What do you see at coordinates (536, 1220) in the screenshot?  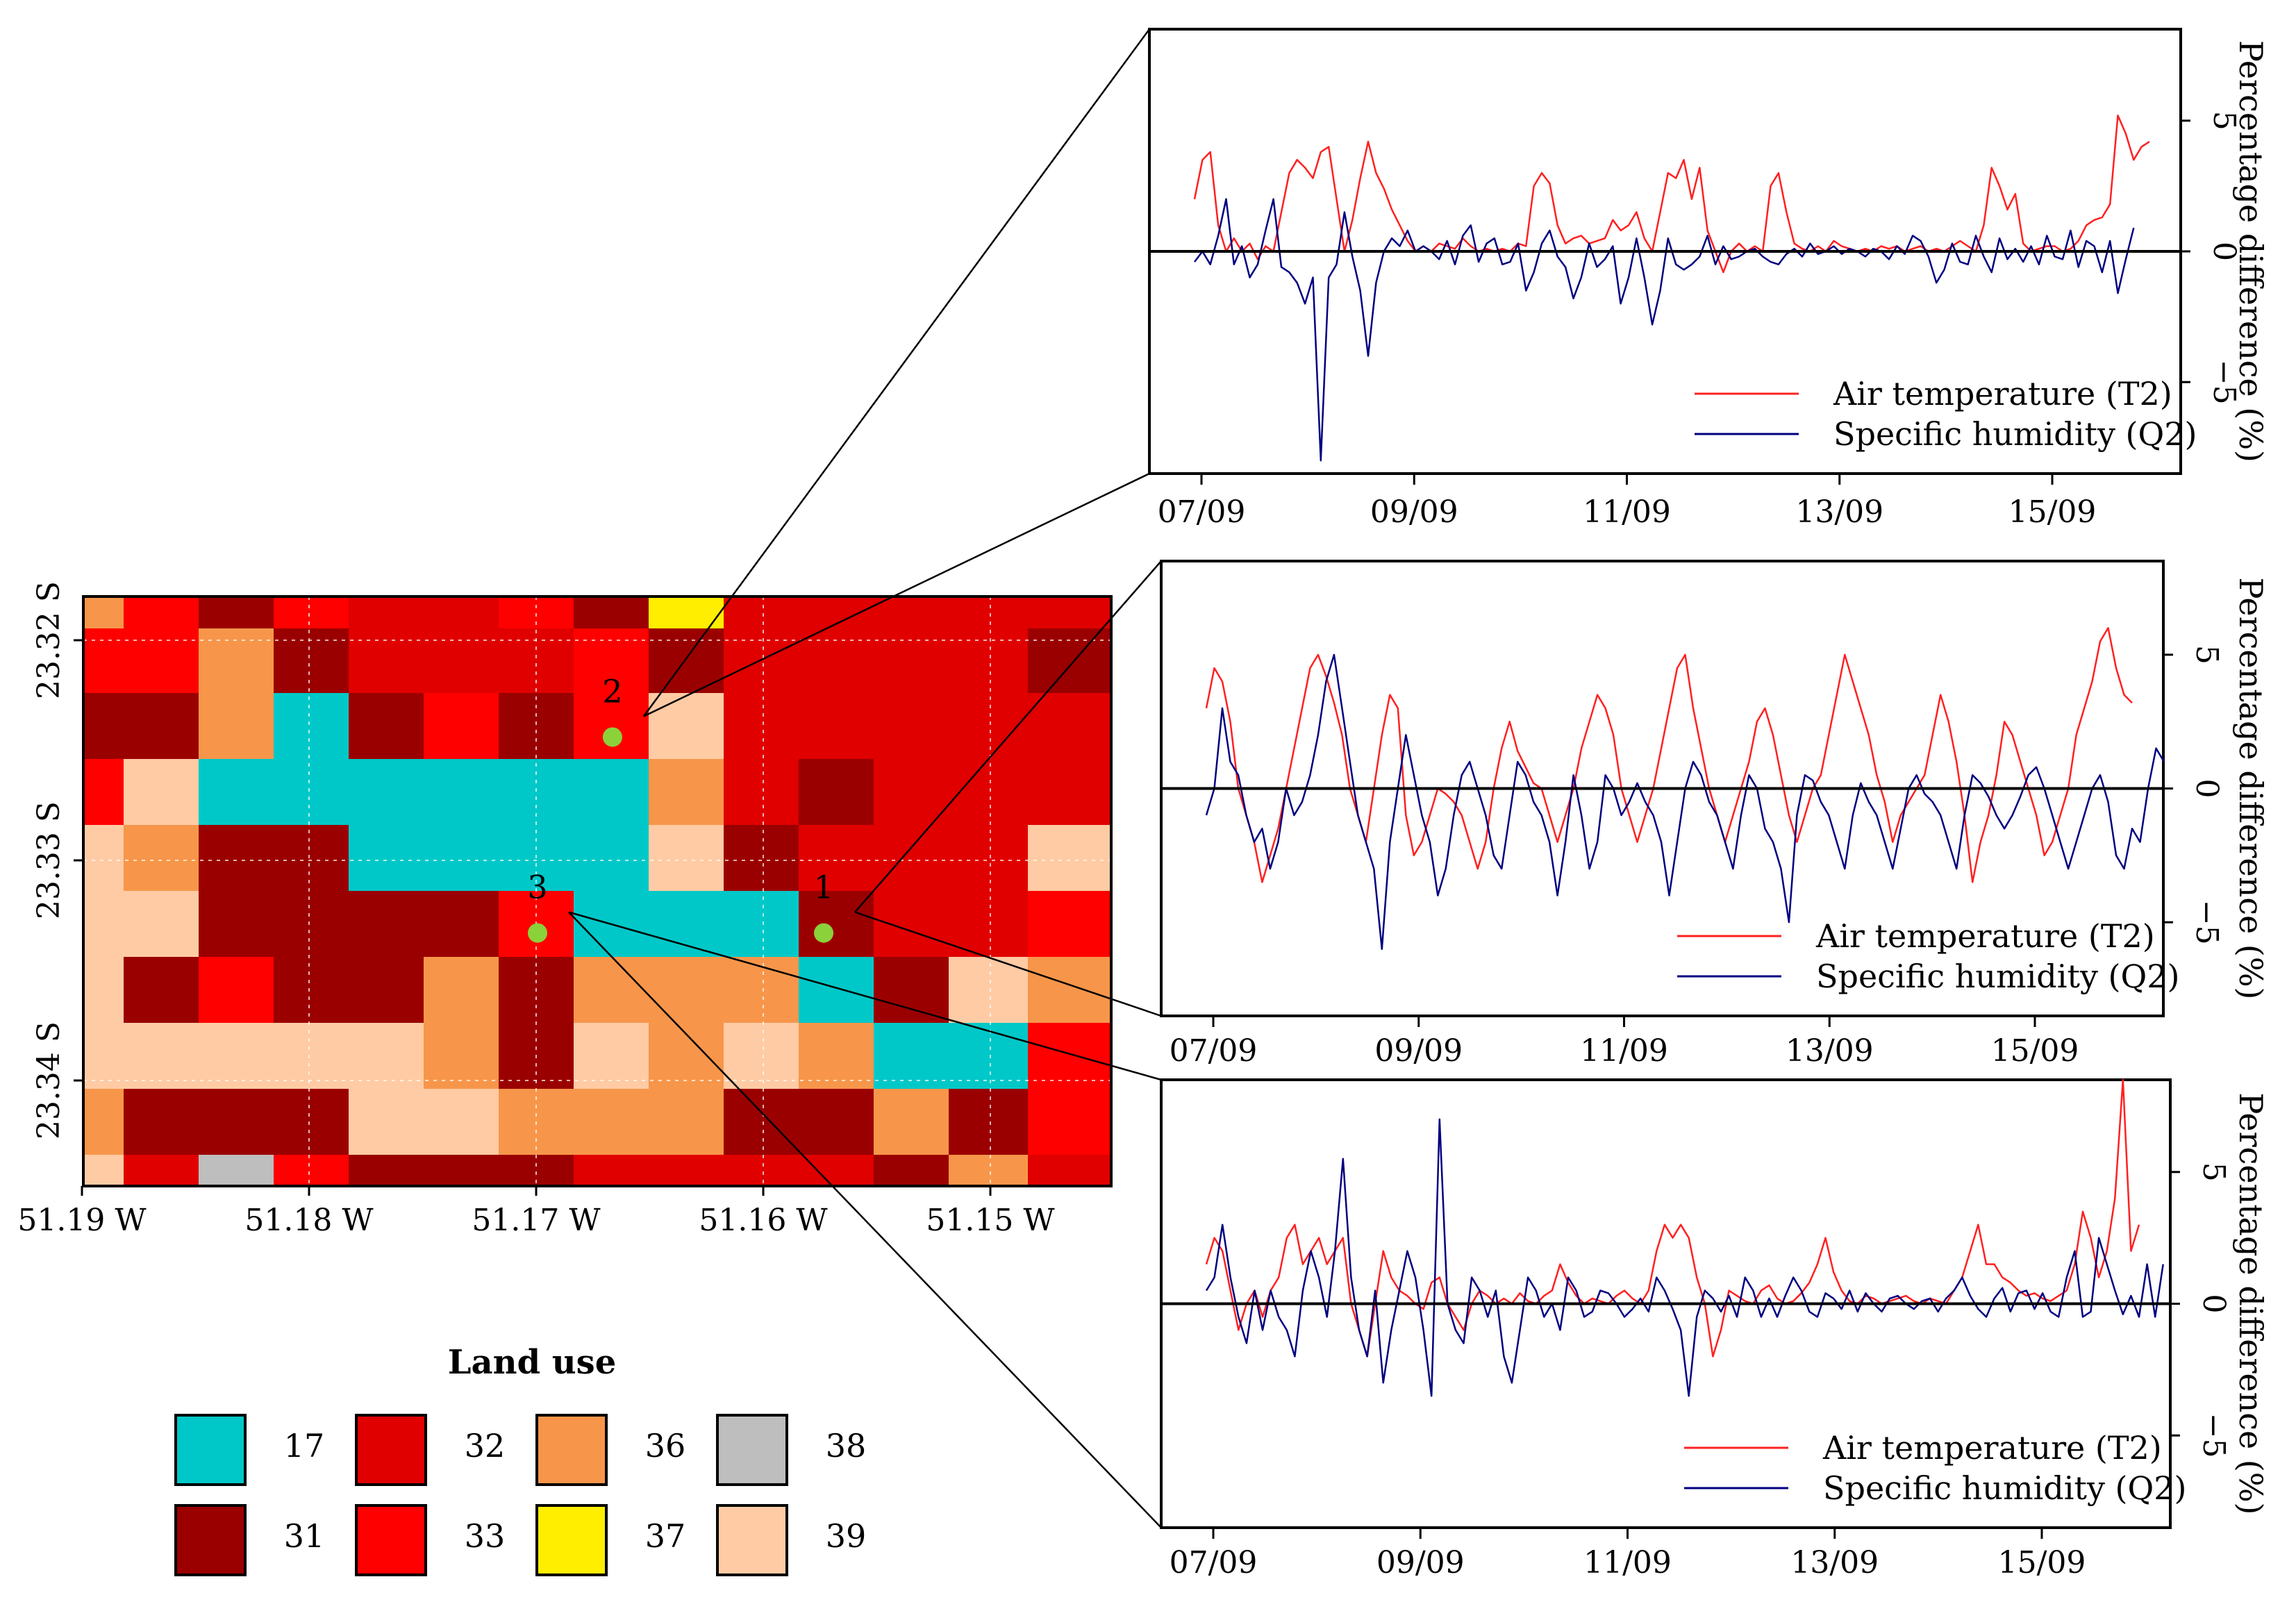 I see `map-x-tick-label: 51.17 W` at bounding box center [536, 1220].